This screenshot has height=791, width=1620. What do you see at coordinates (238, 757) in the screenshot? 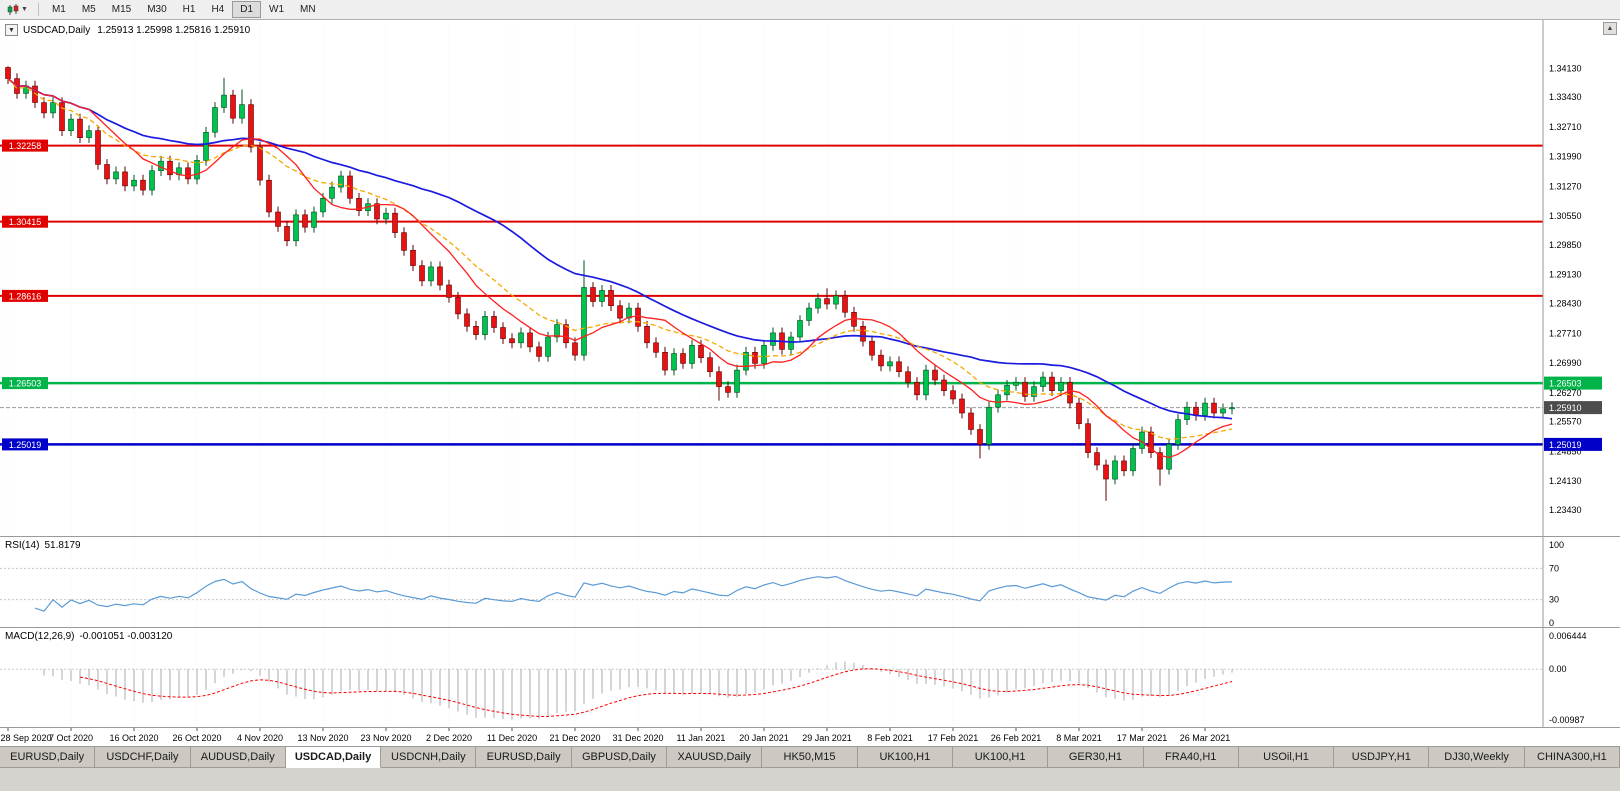
I see `tab-audusd-daily: AUDUSD,Daily` at bounding box center [238, 757].